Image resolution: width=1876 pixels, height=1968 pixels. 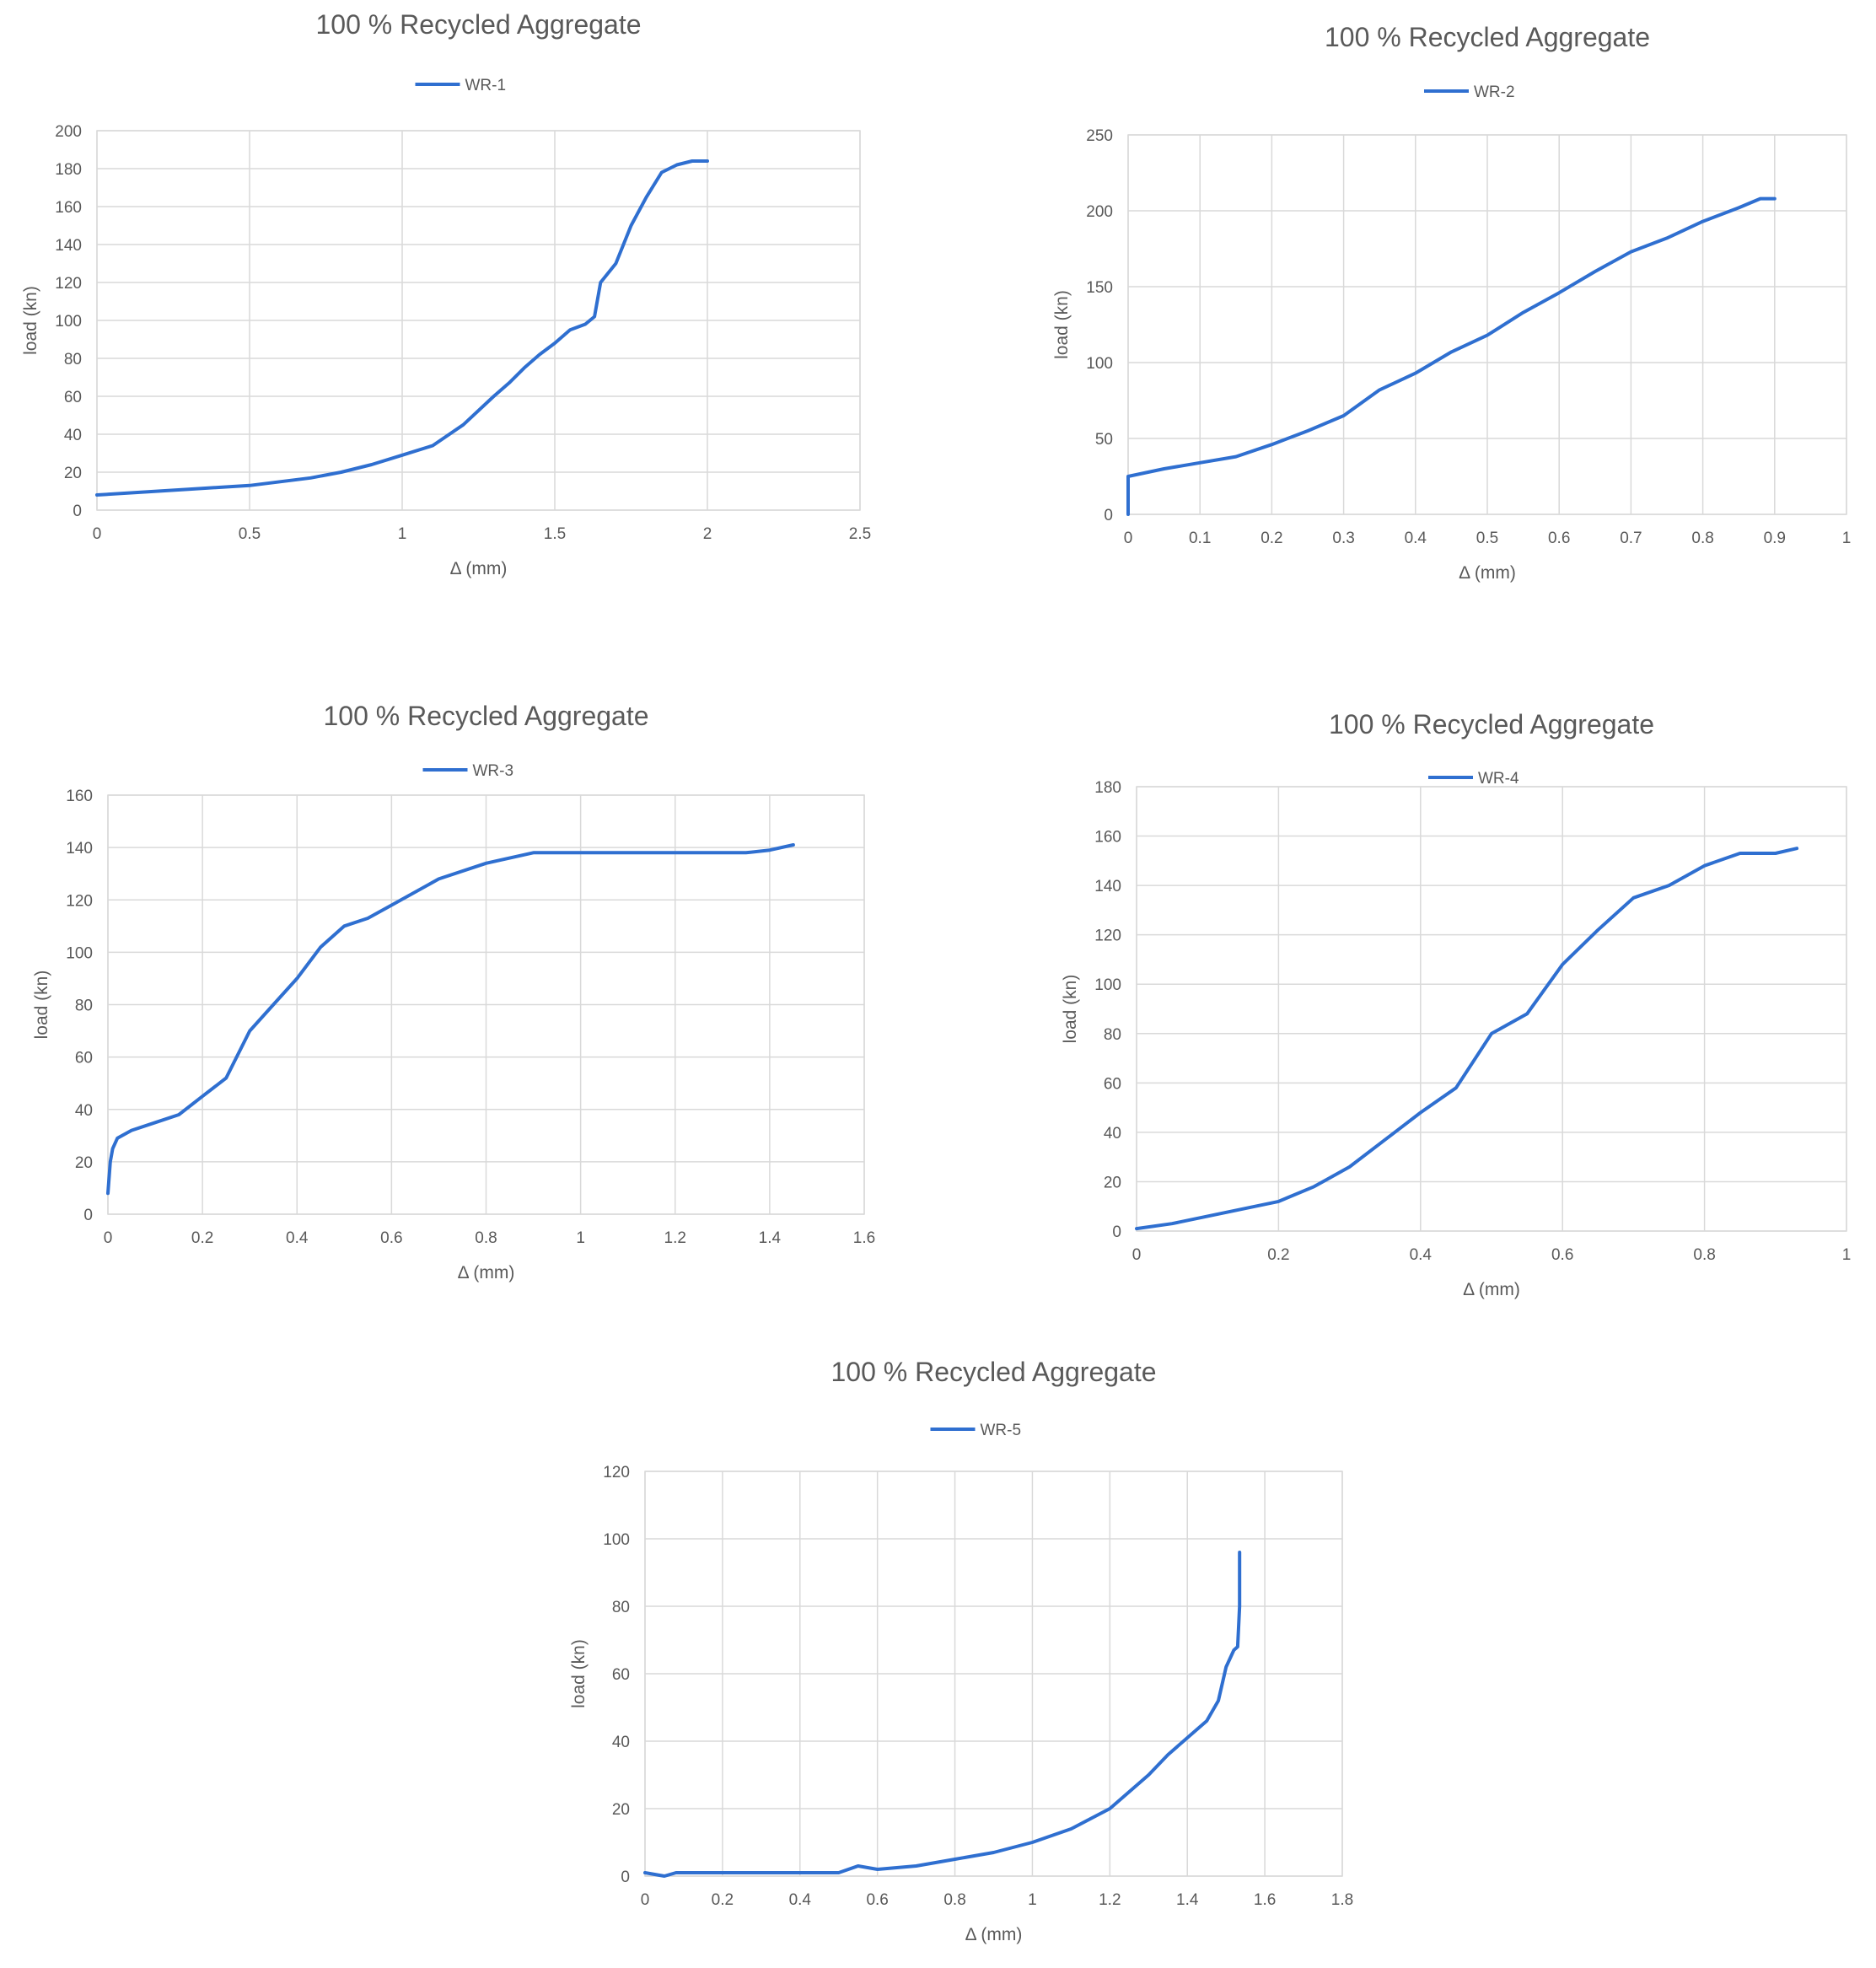 I want to click on legend-label: WR-2, so click(x=1494, y=92).